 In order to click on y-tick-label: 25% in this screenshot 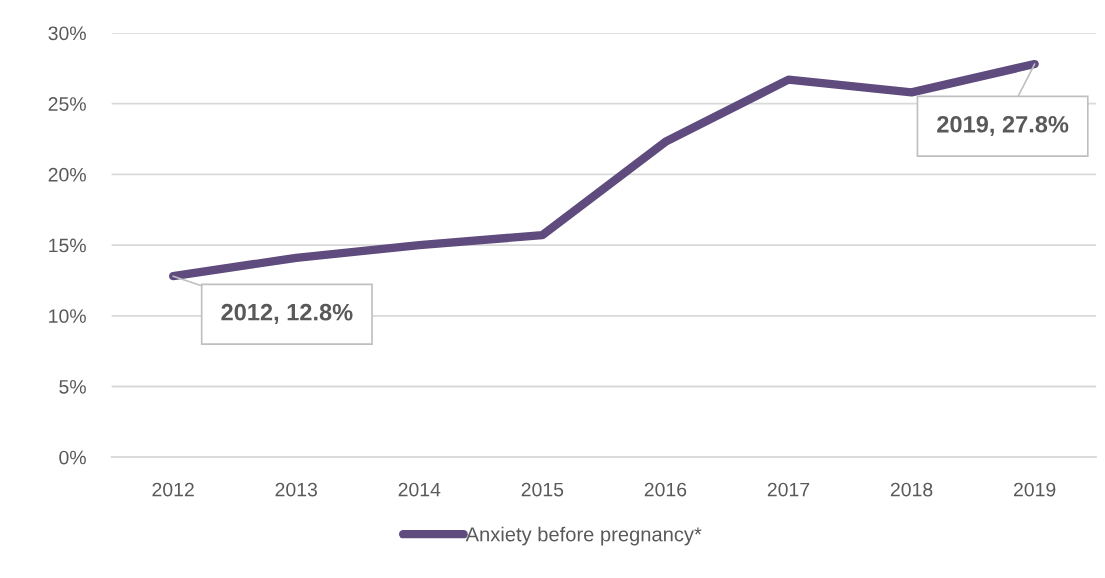, I will do `click(67, 104)`.